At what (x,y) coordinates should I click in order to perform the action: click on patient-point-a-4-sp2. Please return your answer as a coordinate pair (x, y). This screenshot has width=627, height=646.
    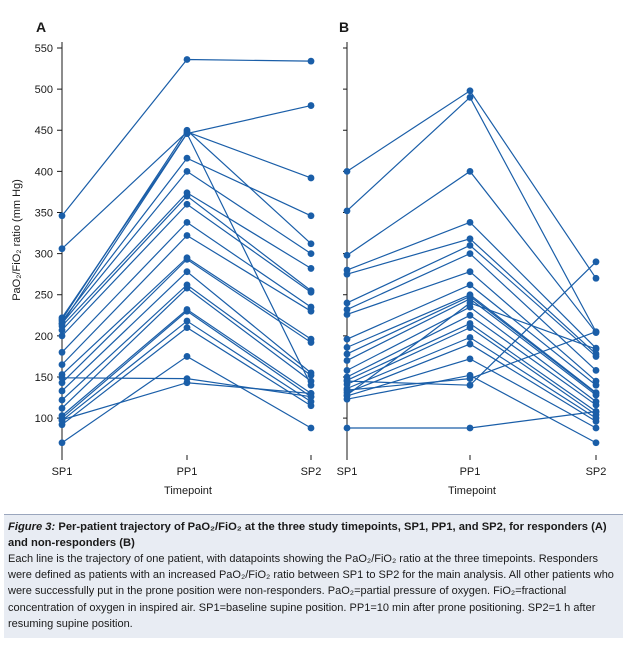
    Looking at the image, I should click on (311, 244).